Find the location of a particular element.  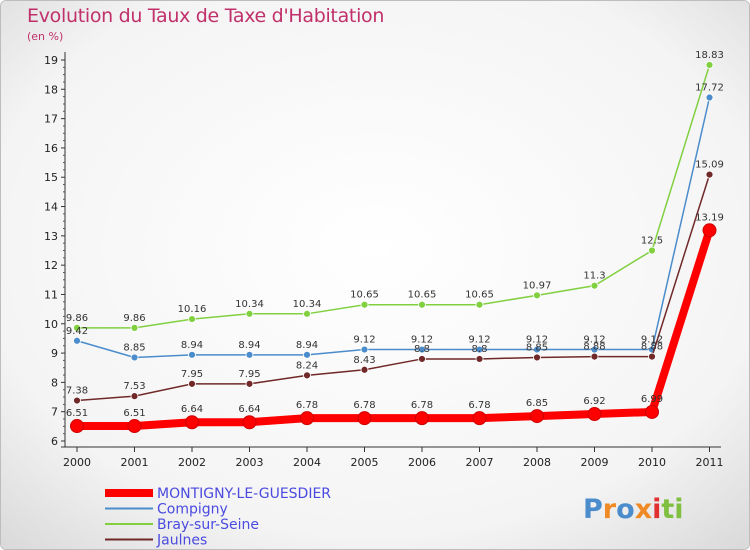

data-label: 10.97 is located at coordinates (537, 285).